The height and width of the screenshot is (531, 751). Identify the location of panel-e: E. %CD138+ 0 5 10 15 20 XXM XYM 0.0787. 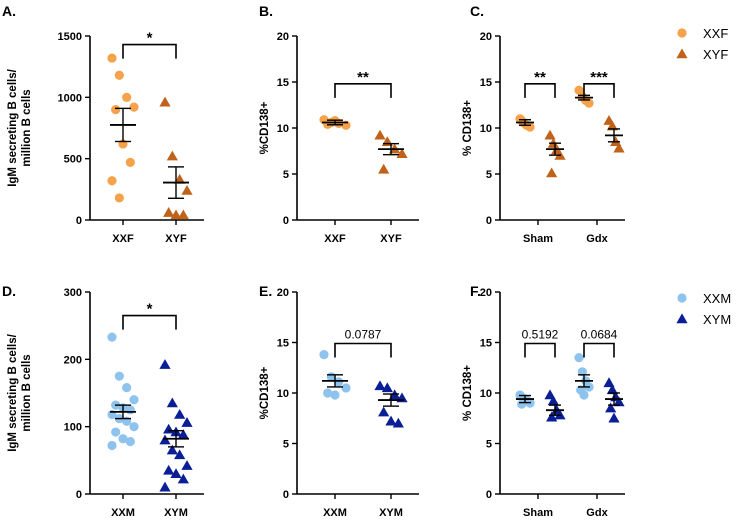
(339, 401).